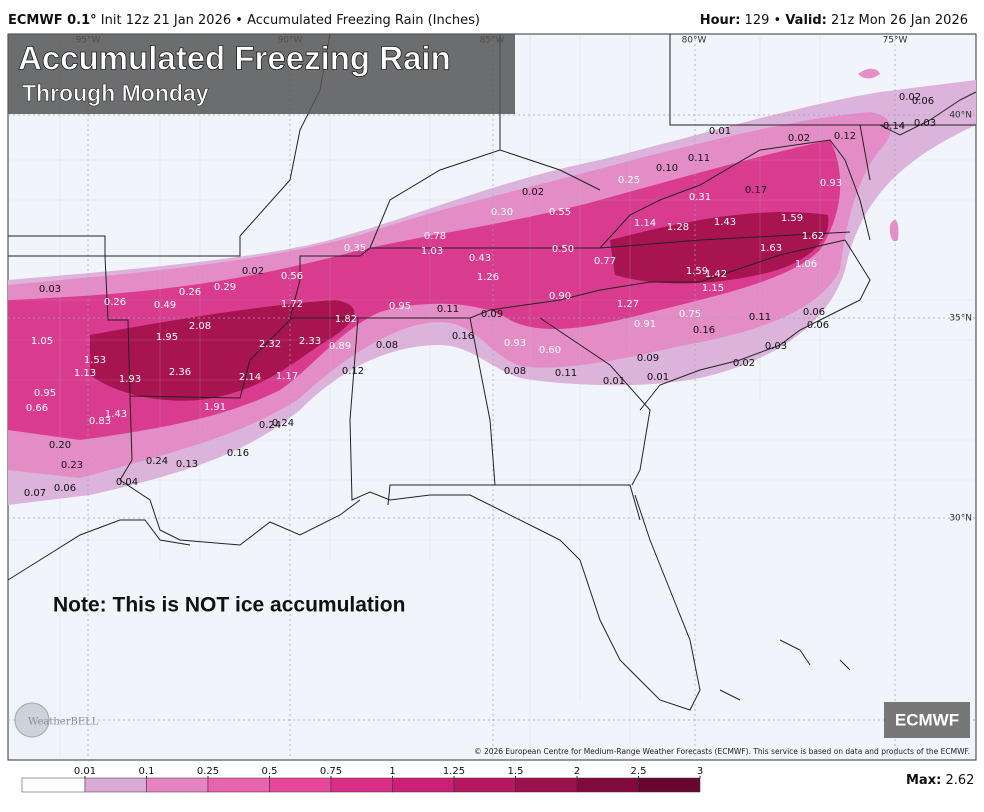 The height and width of the screenshot is (812, 984). Describe the element at coordinates (432, 251) in the screenshot. I see `point-value: 1.03` at that location.